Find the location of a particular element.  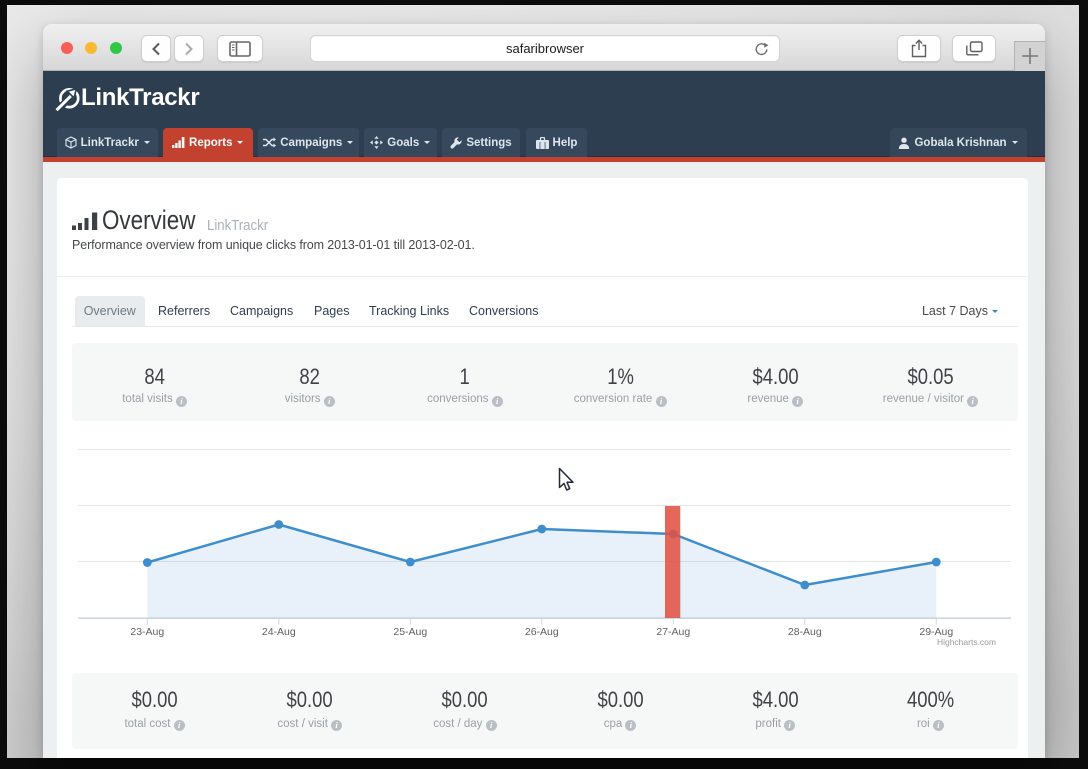

svg-text: 24-Aug is located at coordinates (279, 632).